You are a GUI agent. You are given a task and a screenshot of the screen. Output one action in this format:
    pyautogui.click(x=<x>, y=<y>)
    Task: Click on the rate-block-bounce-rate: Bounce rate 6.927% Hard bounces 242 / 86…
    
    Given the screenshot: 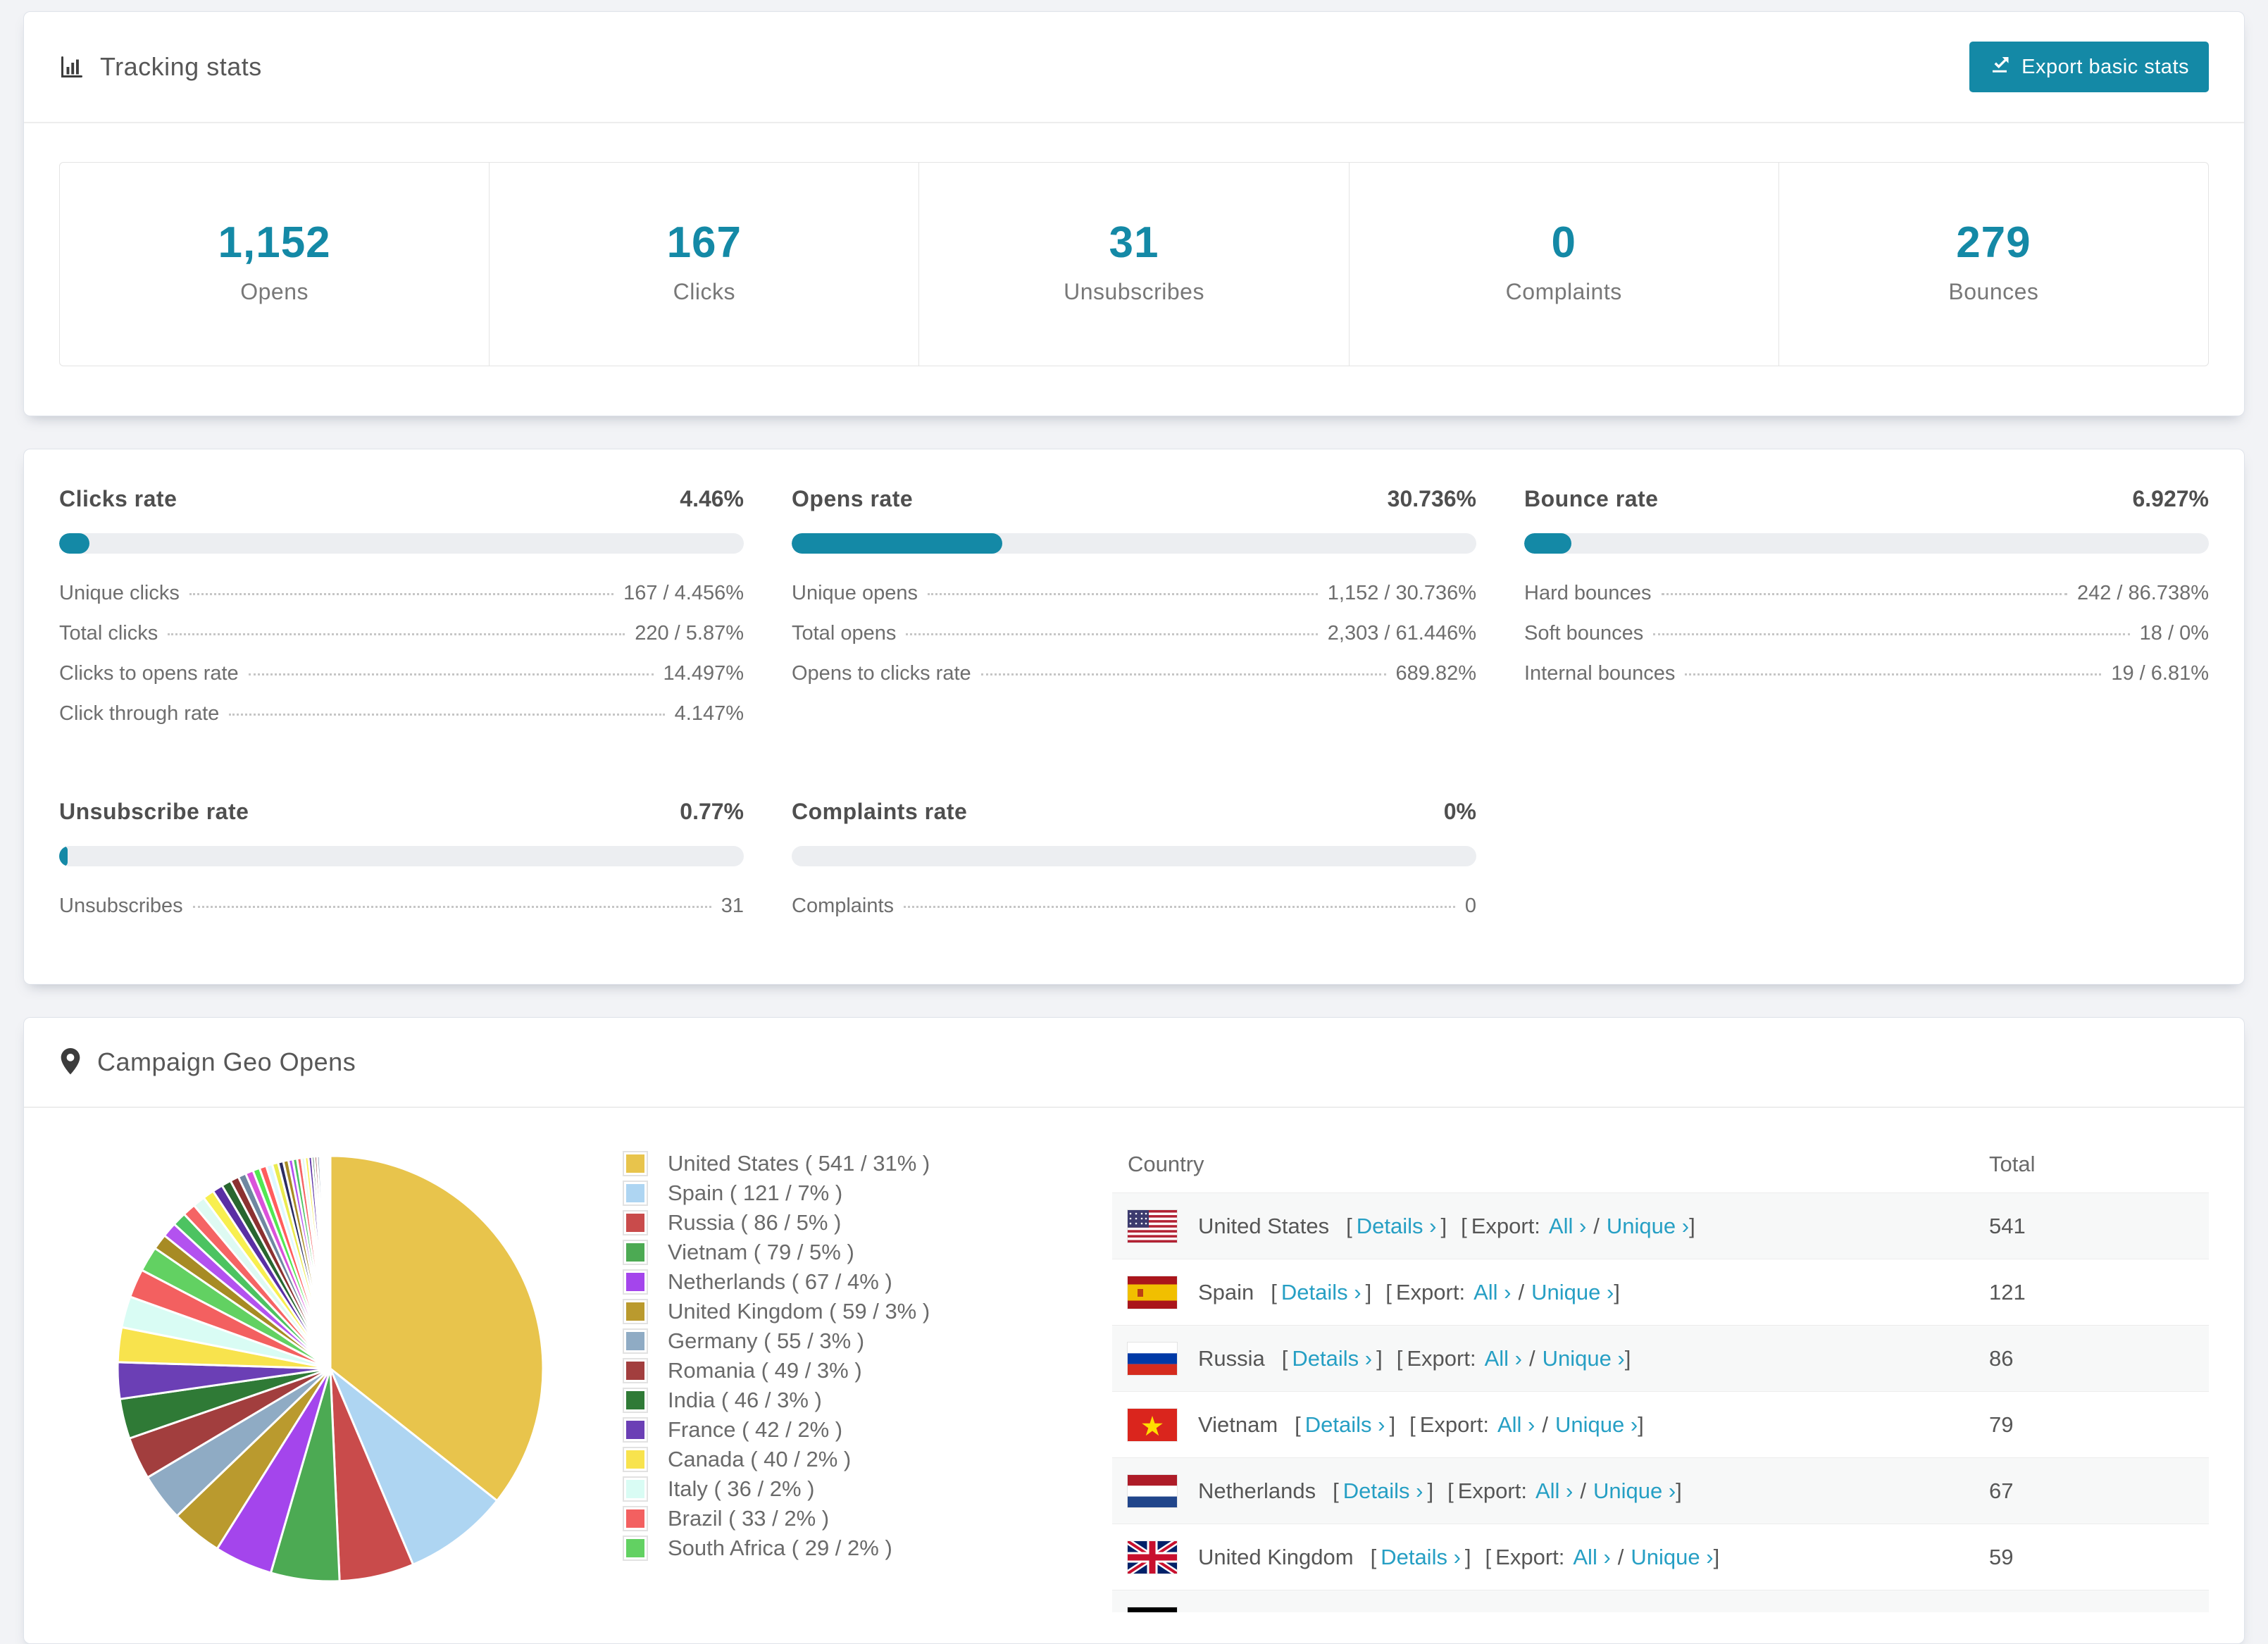 What is the action you would take?
    pyautogui.click(x=1867, y=614)
    